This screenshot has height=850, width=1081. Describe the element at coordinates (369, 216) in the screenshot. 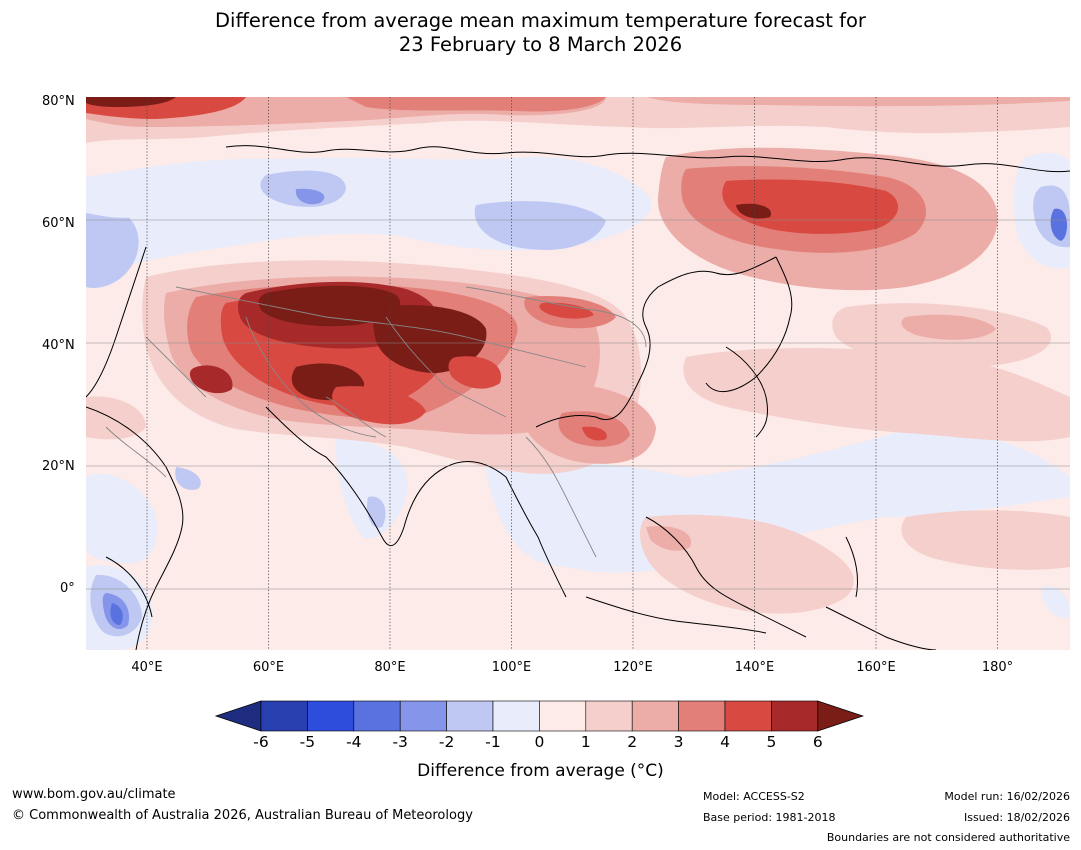

I see `cool-area-siberia` at that location.